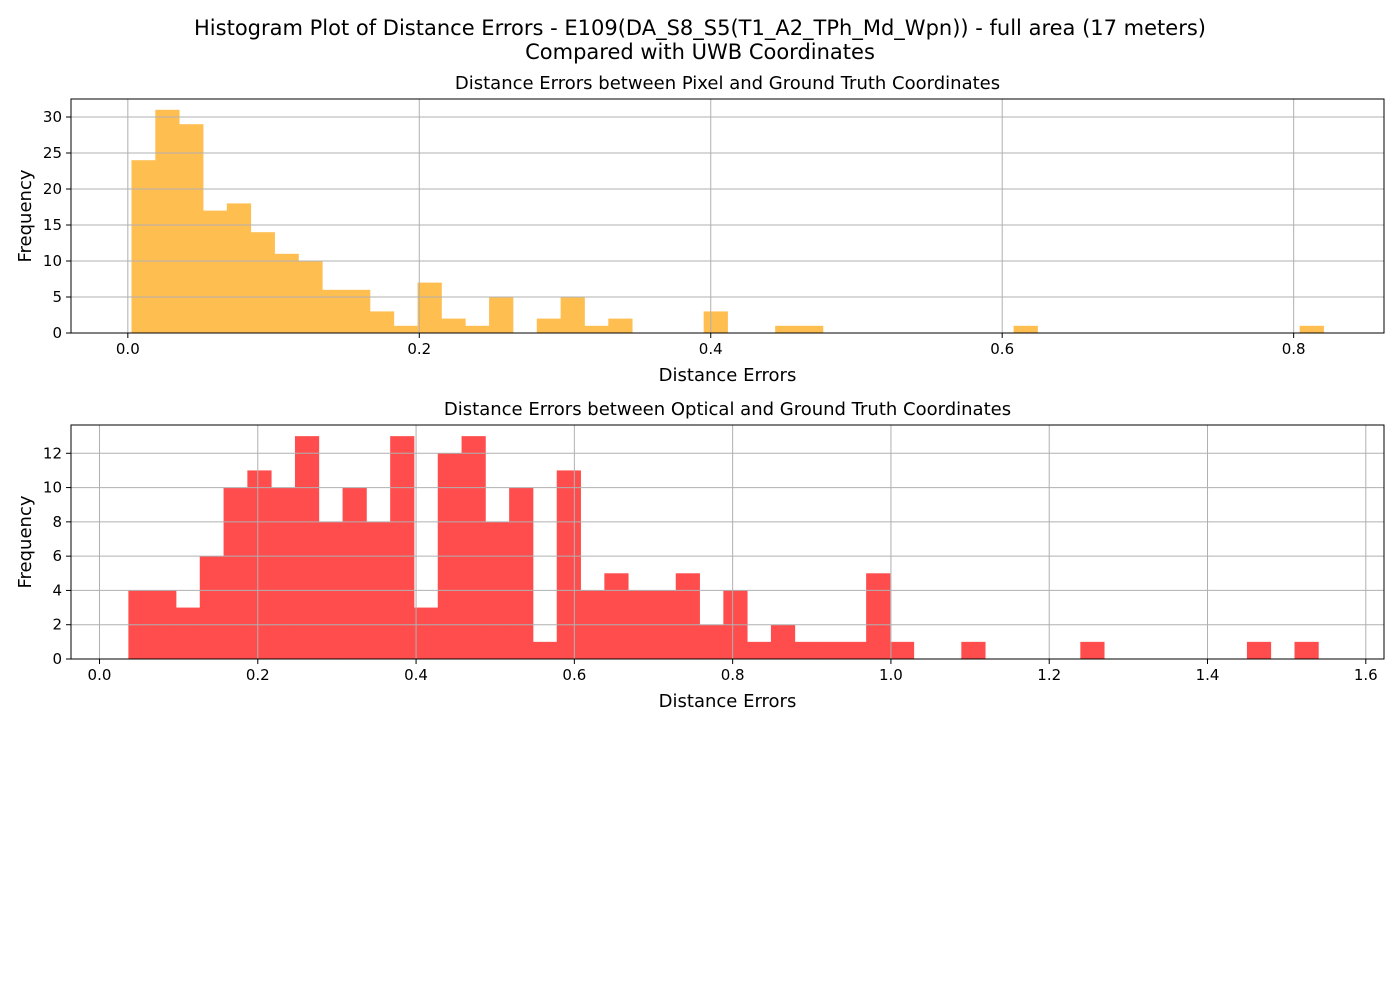 This screenshot has width=1400, height=1000. What do you see at coordinates (574, 675) in the screenshot?
I see `chart-1-x-tick-label: 0.6` at bounding box center [574, 675].